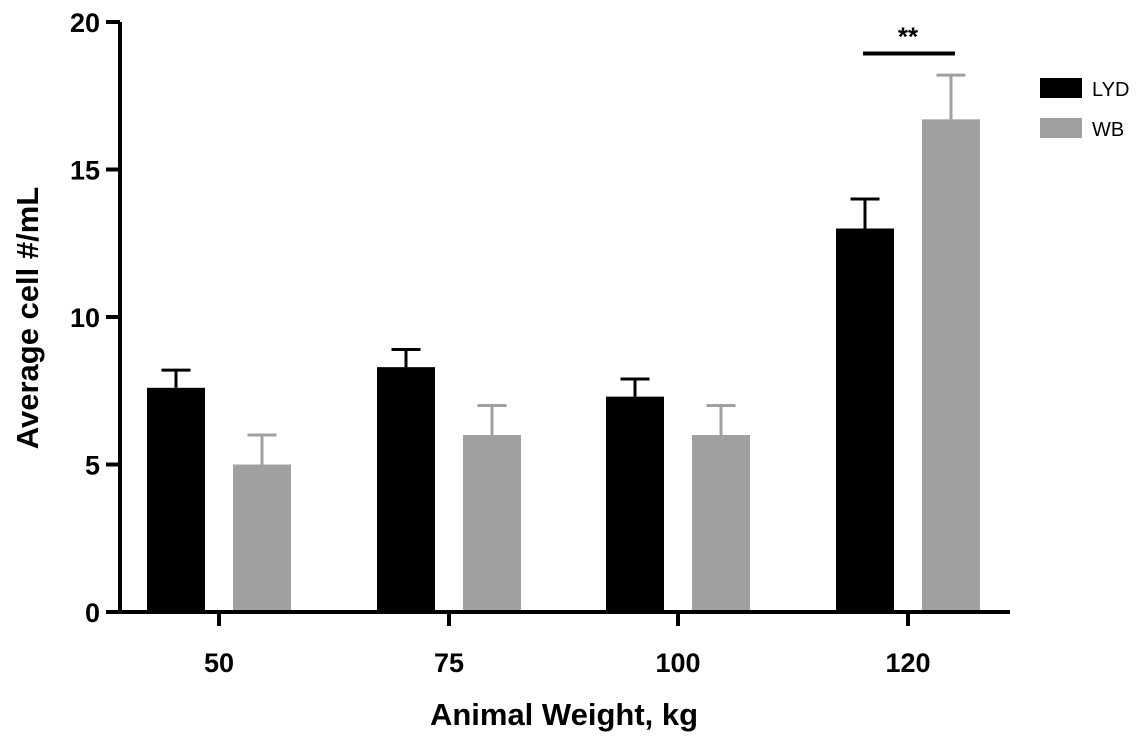 Image resolution: width=1139 pixels, height=736 pixels. I want to click on x-tick-label-75: 75, so click(449, 663).